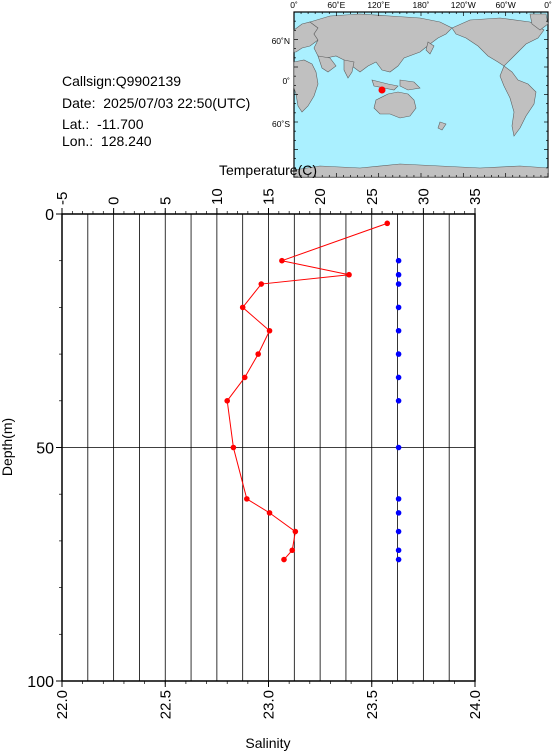 This screenshot has width=553, height=751. I want to click on map-lon-tick-label: 120˚E, so click(378, 5).